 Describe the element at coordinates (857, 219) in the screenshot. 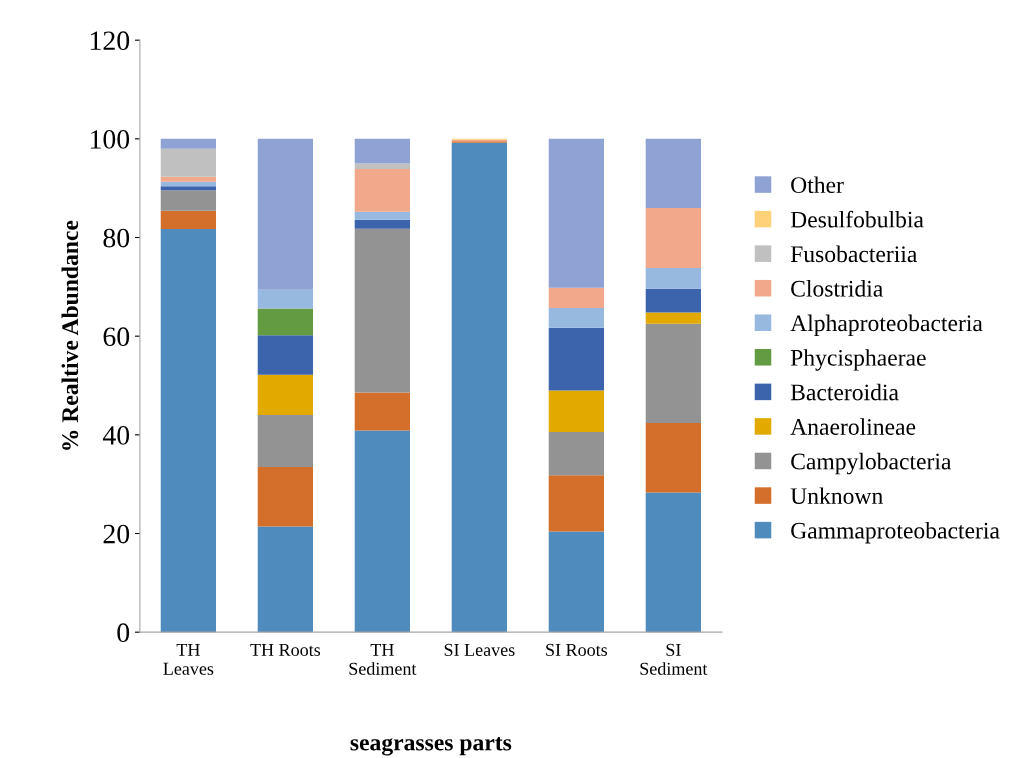

I see `legend-label: Desulfobulbia` at that location.